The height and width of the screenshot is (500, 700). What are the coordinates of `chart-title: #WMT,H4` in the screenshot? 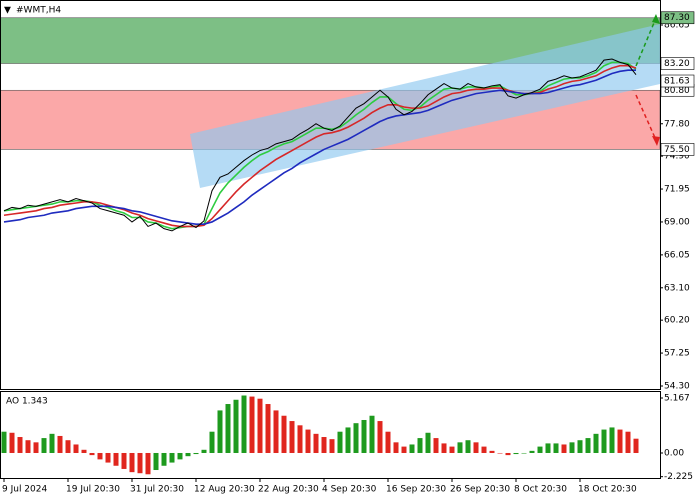 It's located at (38, 11).